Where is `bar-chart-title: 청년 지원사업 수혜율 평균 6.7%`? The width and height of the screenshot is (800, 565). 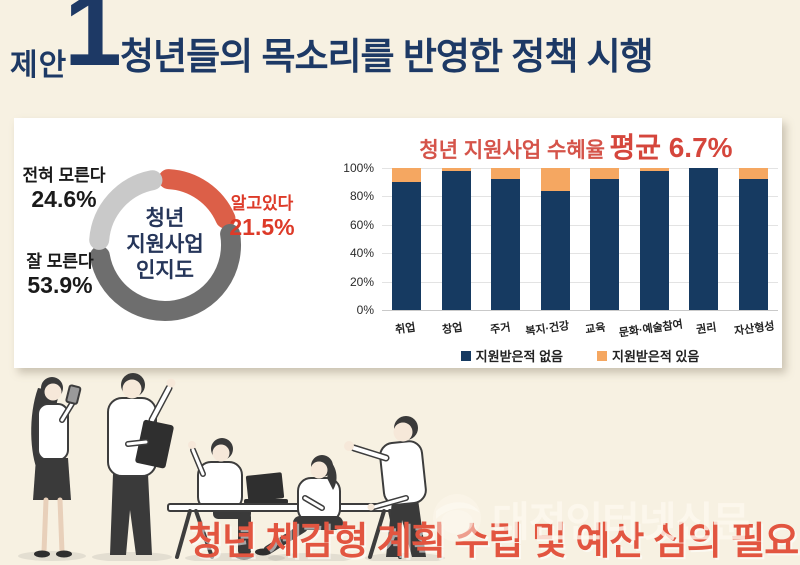
bar-chart-title: 청년 지원사업 수혜율 평균 6.7% is located at coordinates (576, 146).